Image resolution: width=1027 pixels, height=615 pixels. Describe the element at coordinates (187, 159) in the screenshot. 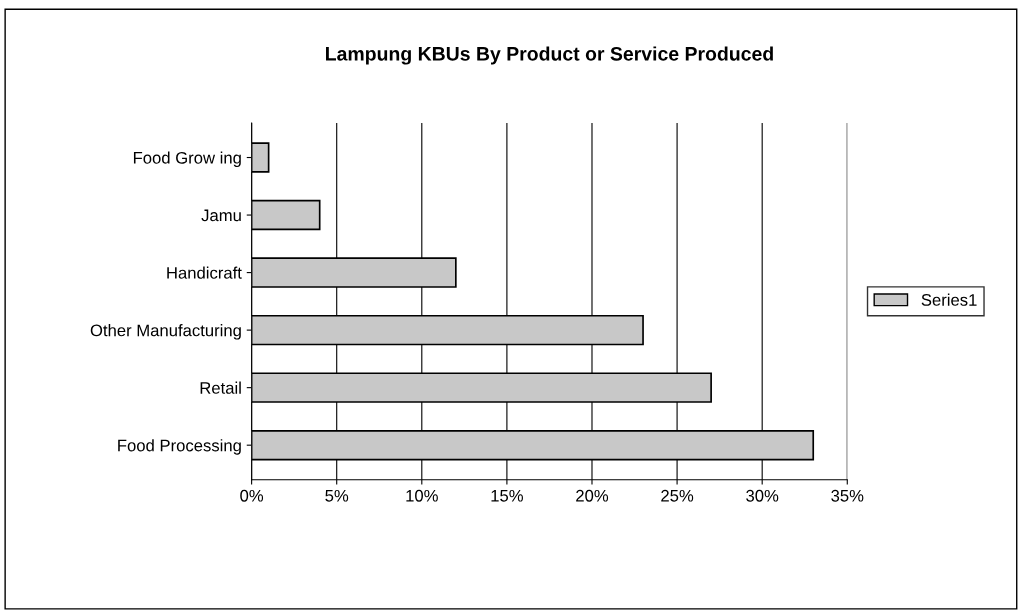

I see `y-tick-label: Food Grow ing` at that location.